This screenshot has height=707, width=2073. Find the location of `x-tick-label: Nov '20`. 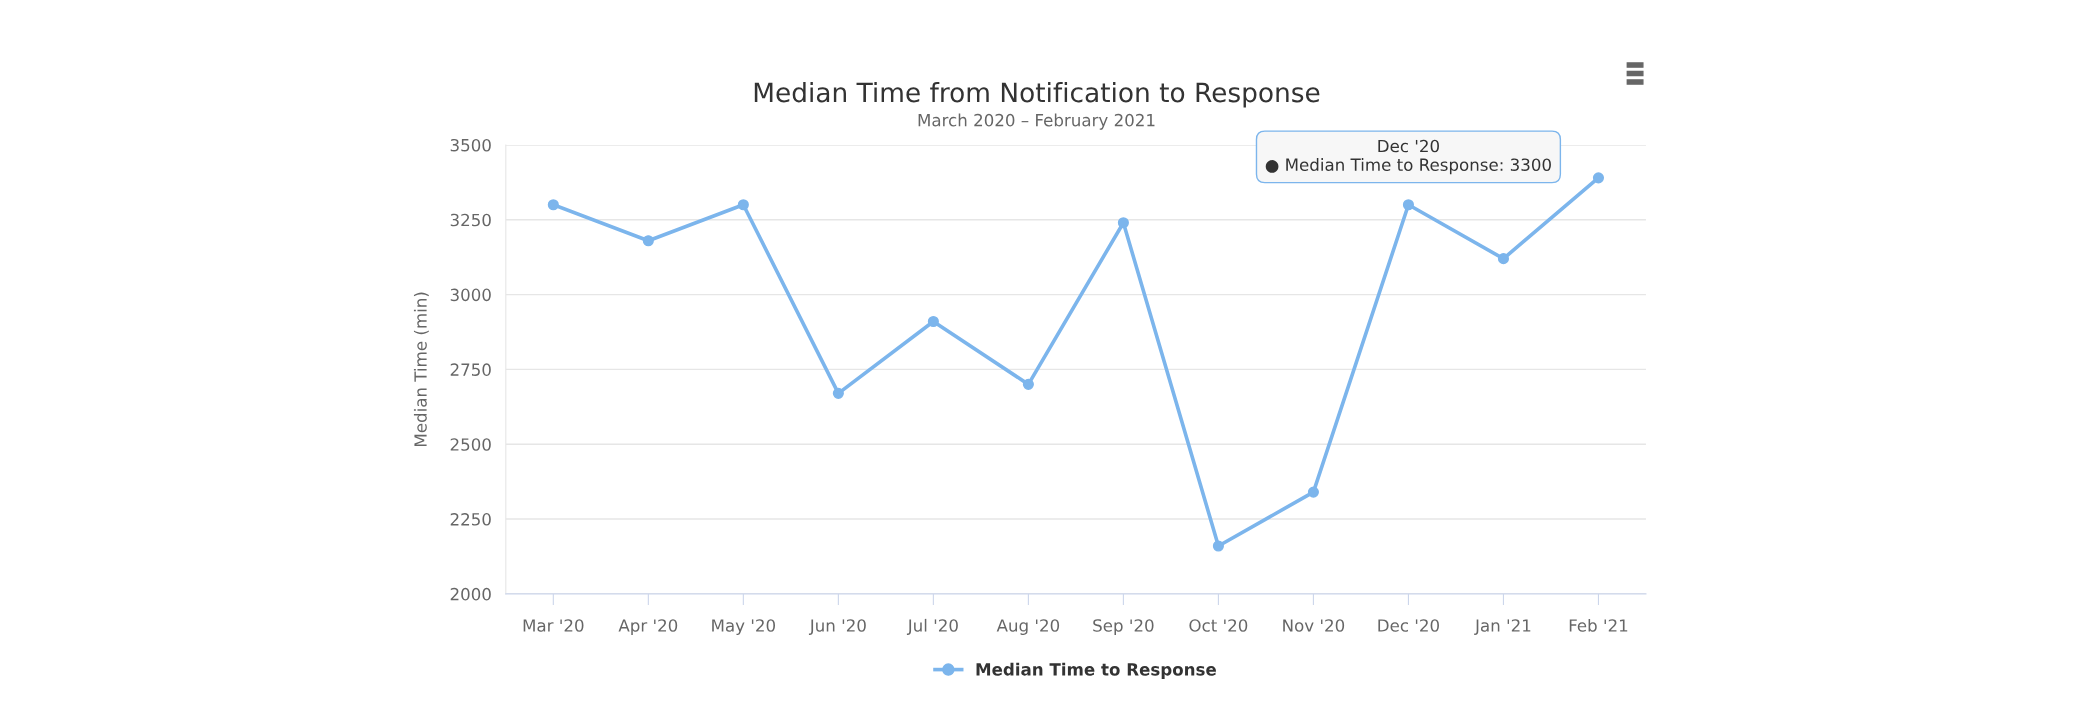

x-tick-label: Nov '20 is located at coordinates (1314, 625).